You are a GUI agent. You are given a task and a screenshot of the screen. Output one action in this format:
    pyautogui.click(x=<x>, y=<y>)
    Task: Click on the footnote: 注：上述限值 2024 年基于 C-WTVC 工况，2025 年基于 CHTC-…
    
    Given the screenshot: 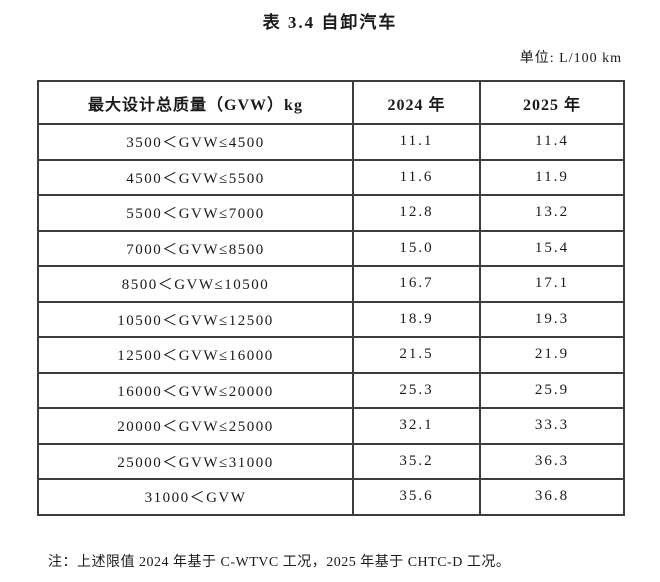 What is the action you would take?
    pyautogui.click(x=279, y=562)
    